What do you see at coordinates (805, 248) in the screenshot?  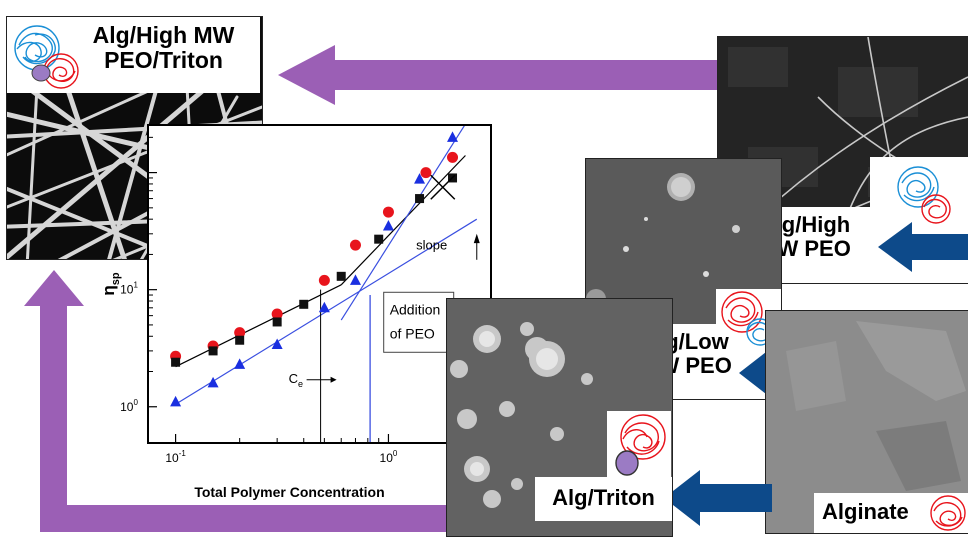 I see `label-line-2: MW PEO` at bounding box center [805, 248].